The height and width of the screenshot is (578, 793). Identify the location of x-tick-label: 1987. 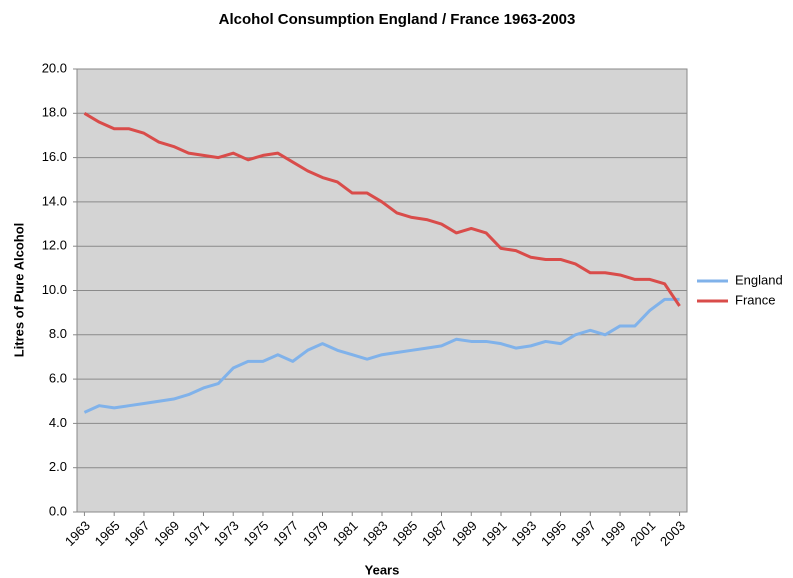
(434, 533).